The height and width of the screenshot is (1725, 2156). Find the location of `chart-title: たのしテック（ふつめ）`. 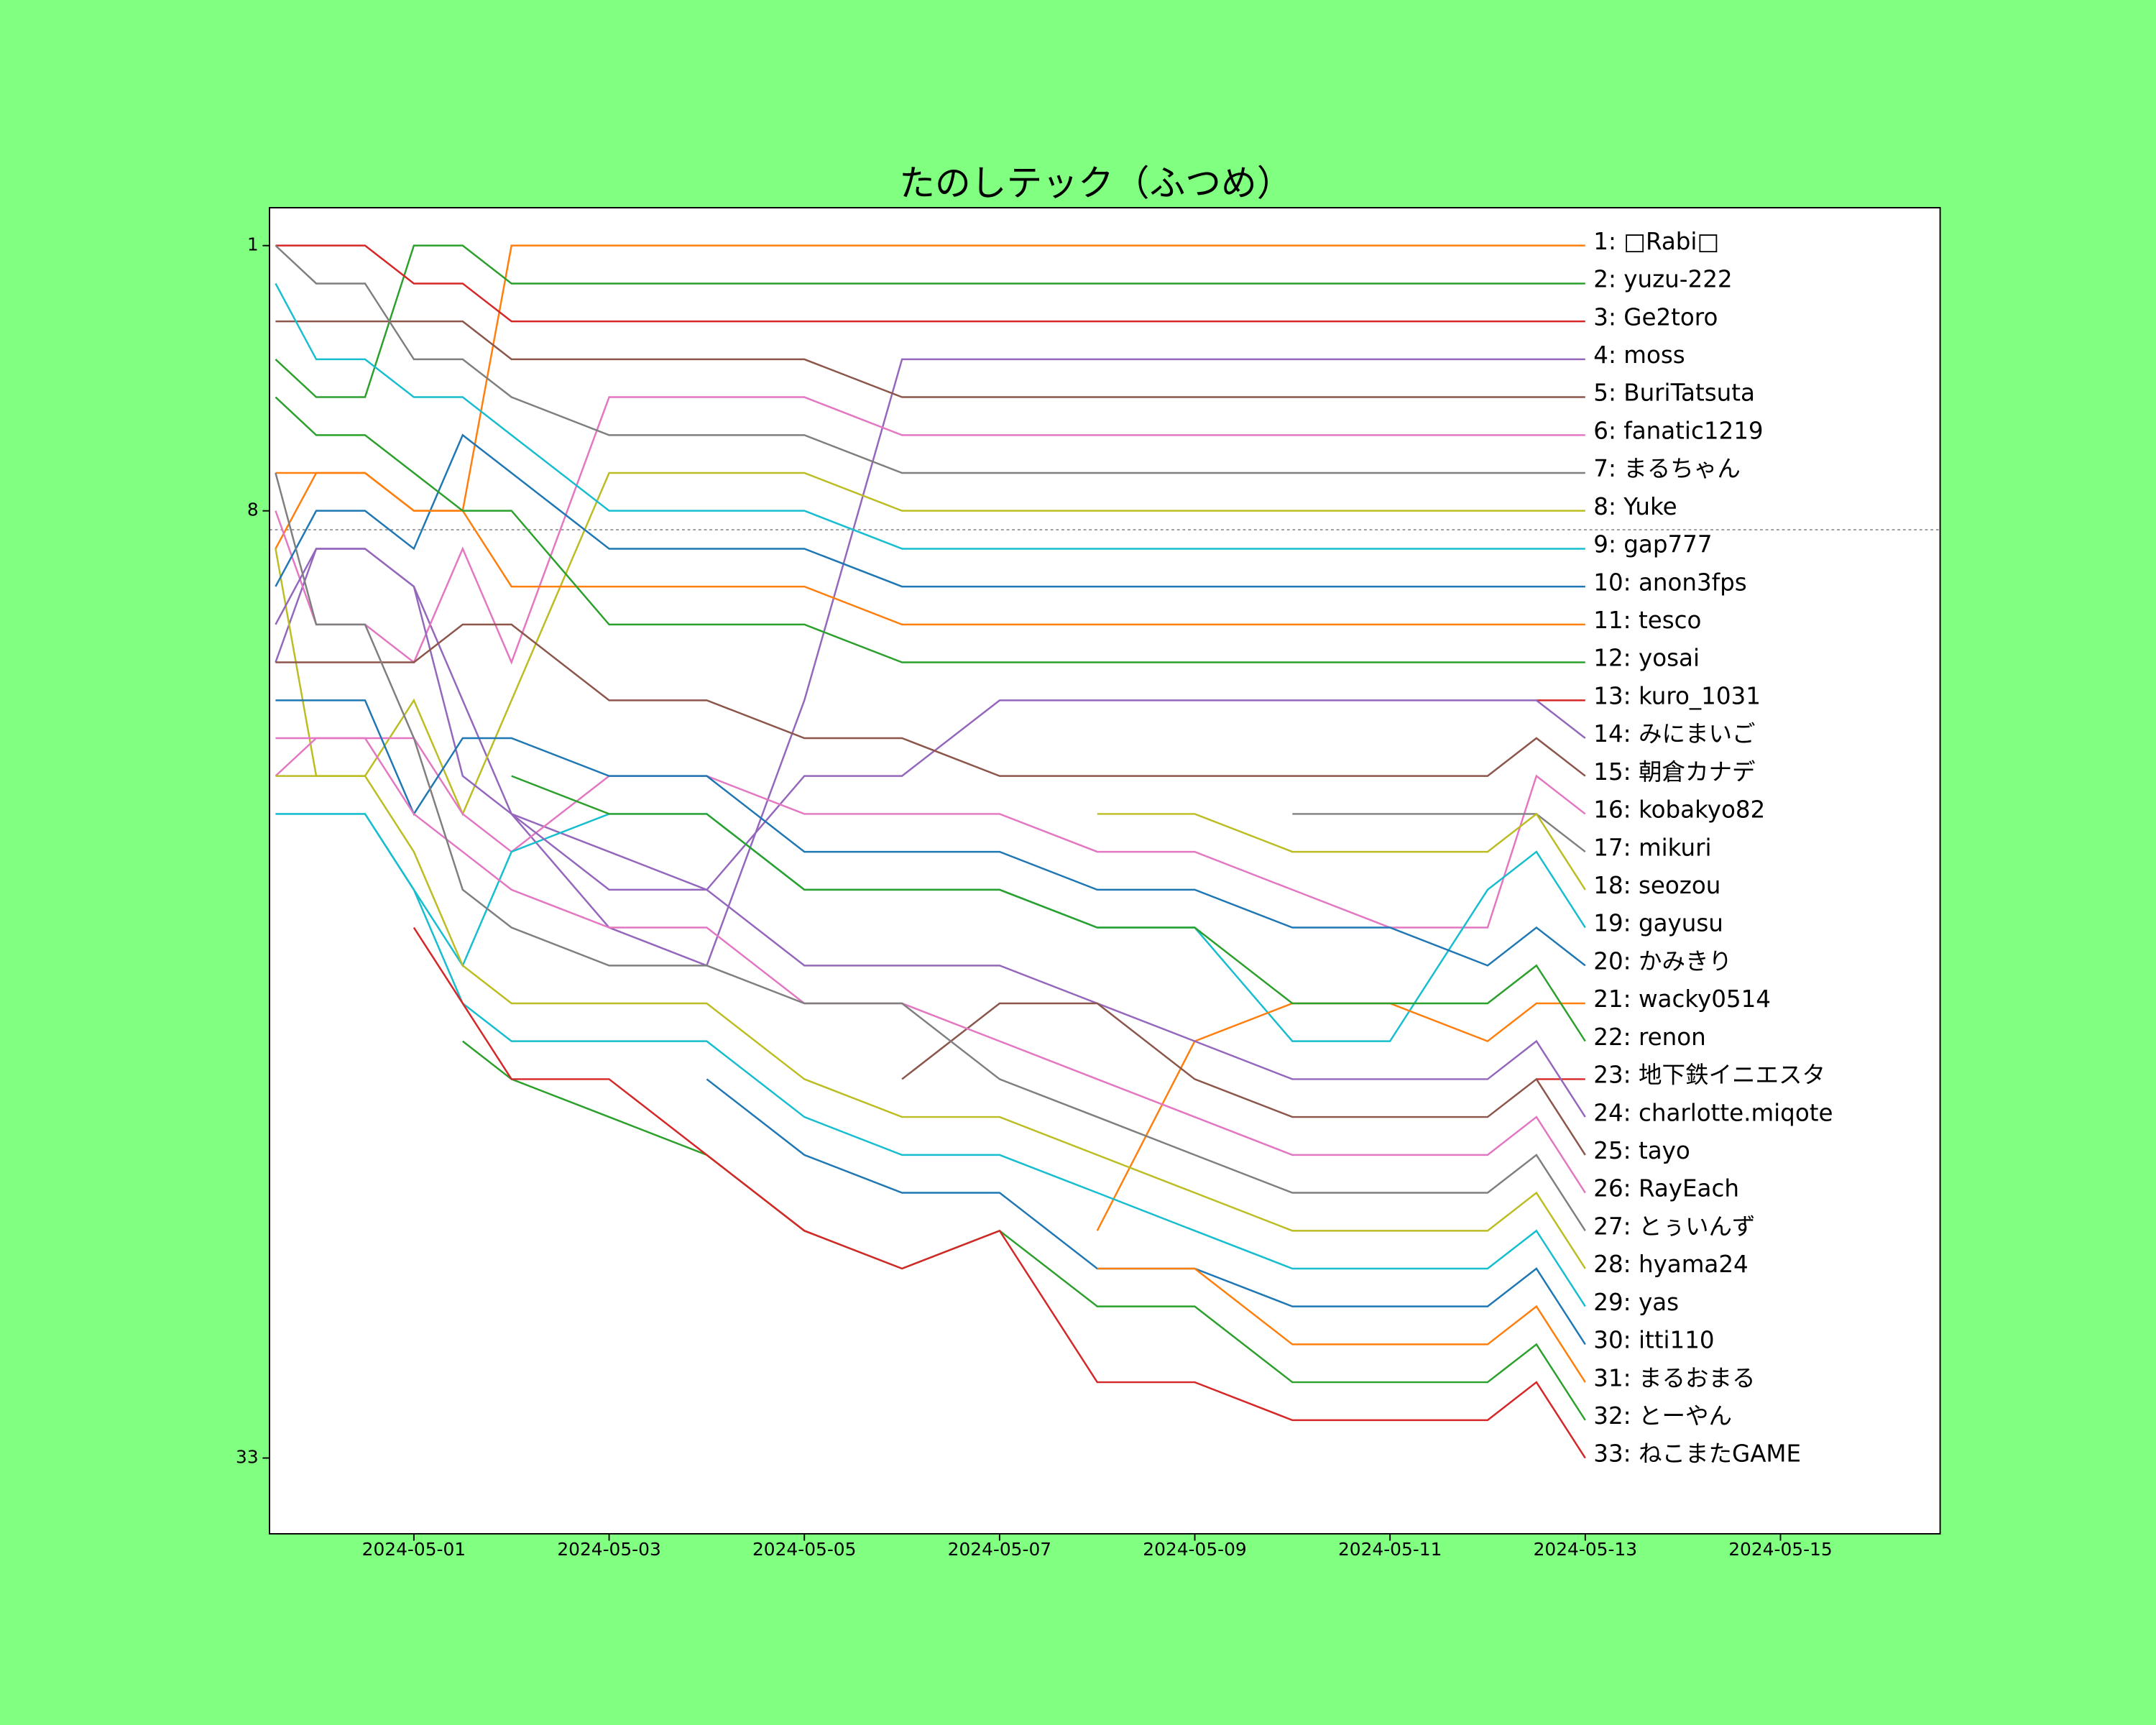

chart-title: たのしテック（ふつめ） is located at coordinates (1096, 183).